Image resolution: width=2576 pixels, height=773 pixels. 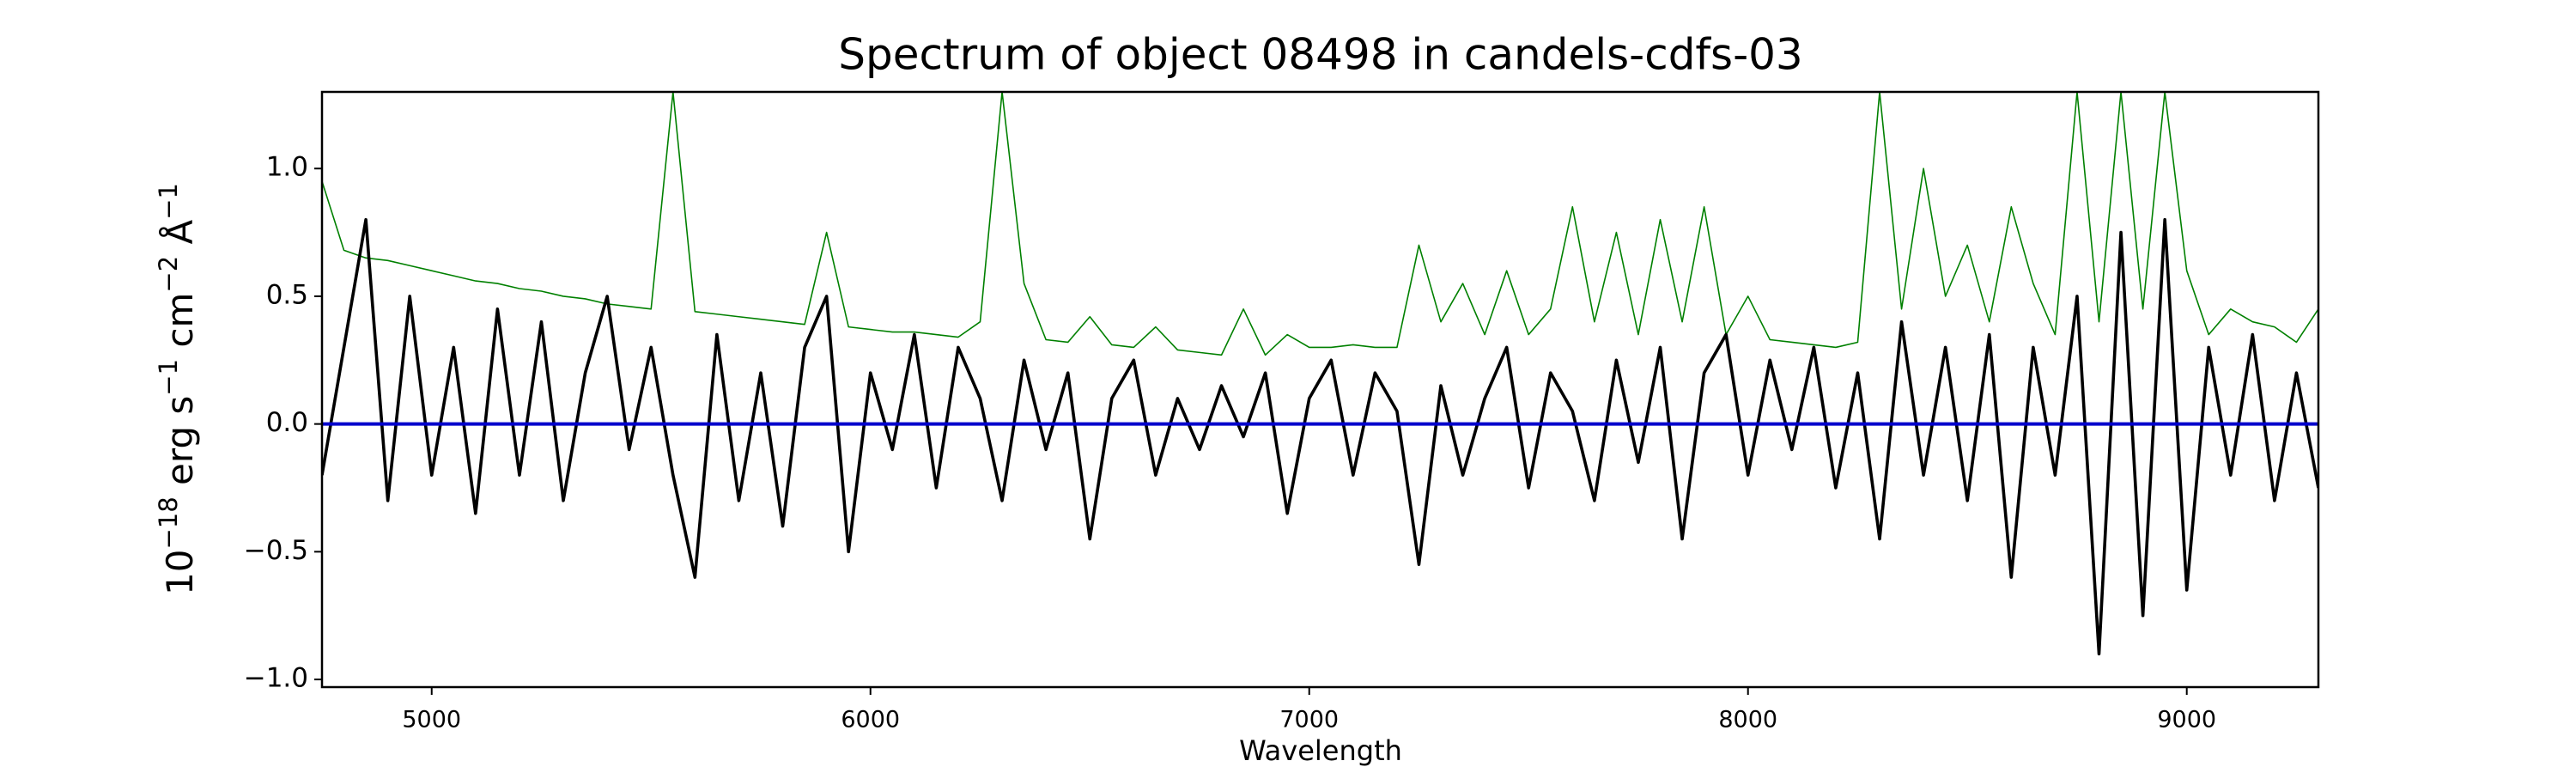 What do you see at coordinates (287, 422) in the screenshot?
I see `y-tick-label: 0.0` at bounding box center [287, 422].